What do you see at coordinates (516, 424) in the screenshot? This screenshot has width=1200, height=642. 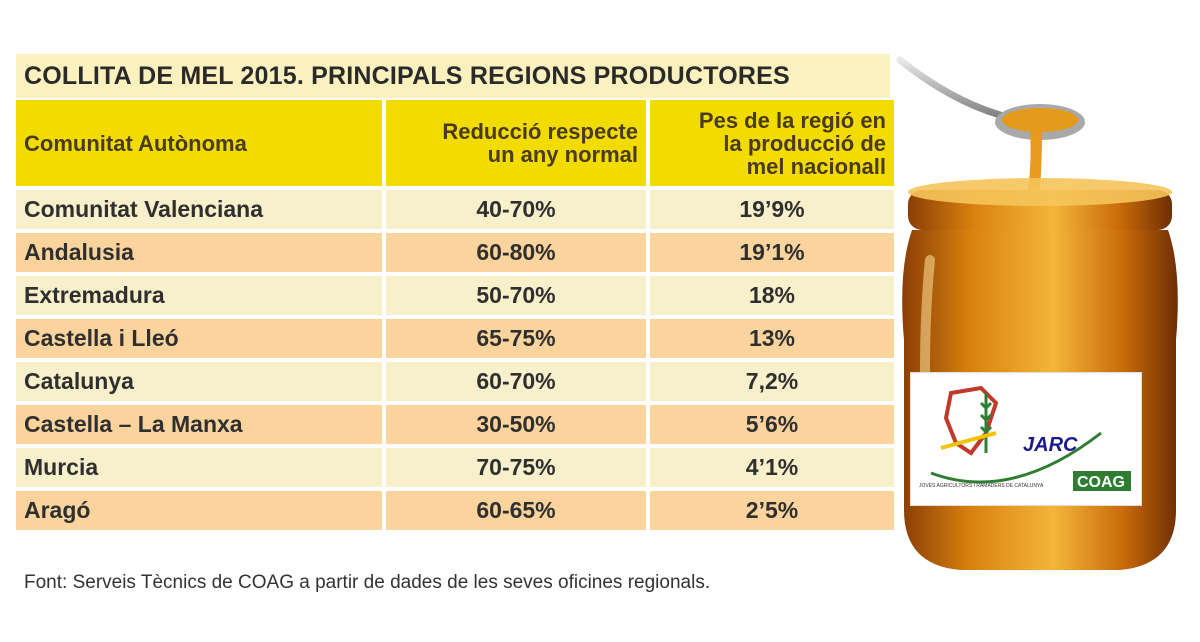 I see `reduction-cell: 30-50%` at bounding box center [516, 424].